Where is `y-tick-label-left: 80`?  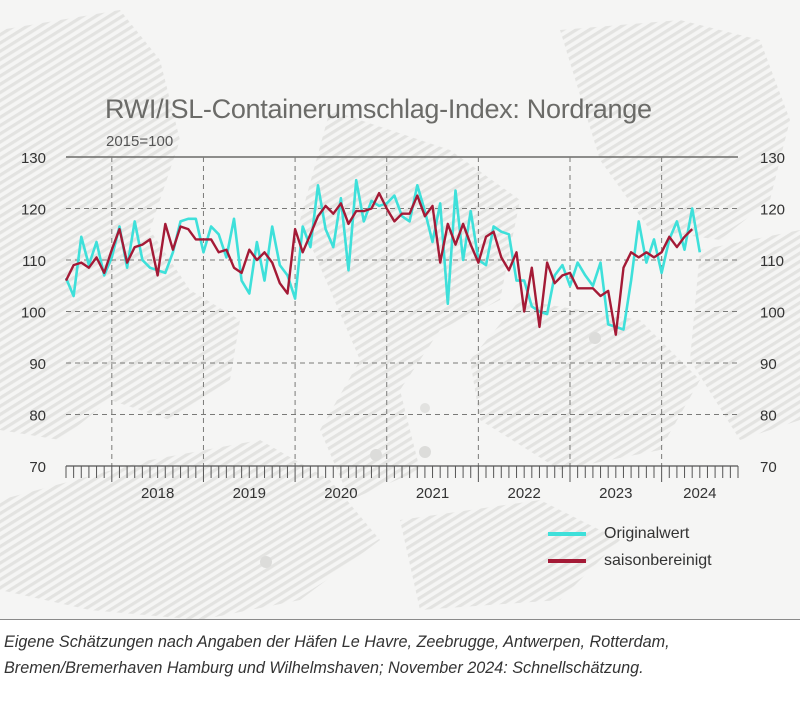 y-tick-label-left: 80 is located at coordinates (37, 416).